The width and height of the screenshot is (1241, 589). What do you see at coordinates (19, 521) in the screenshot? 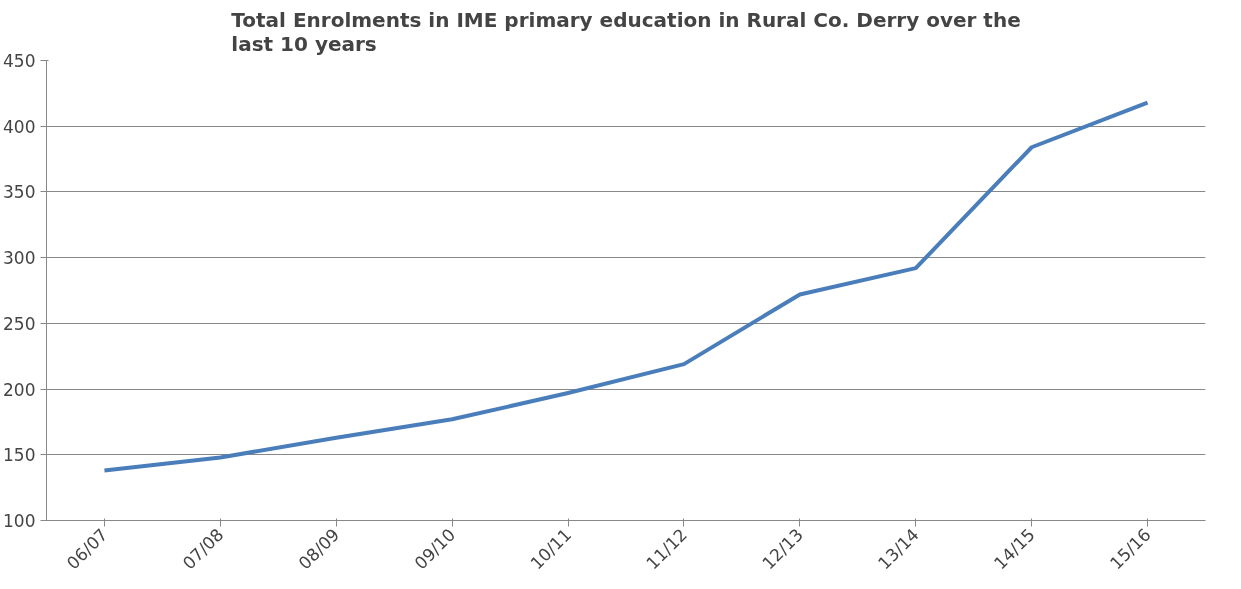
I see `y-tick-label: 100` at bounding box center [19, 521].